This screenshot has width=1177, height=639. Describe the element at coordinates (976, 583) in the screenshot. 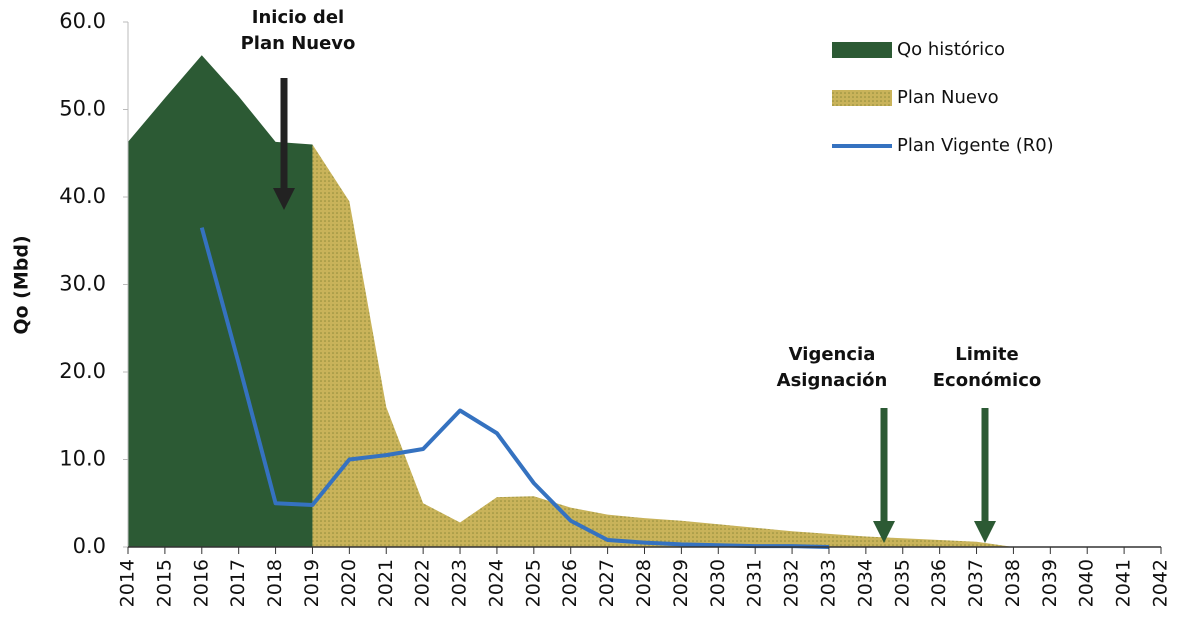

I see `x-tick-label: 2037` at that location.